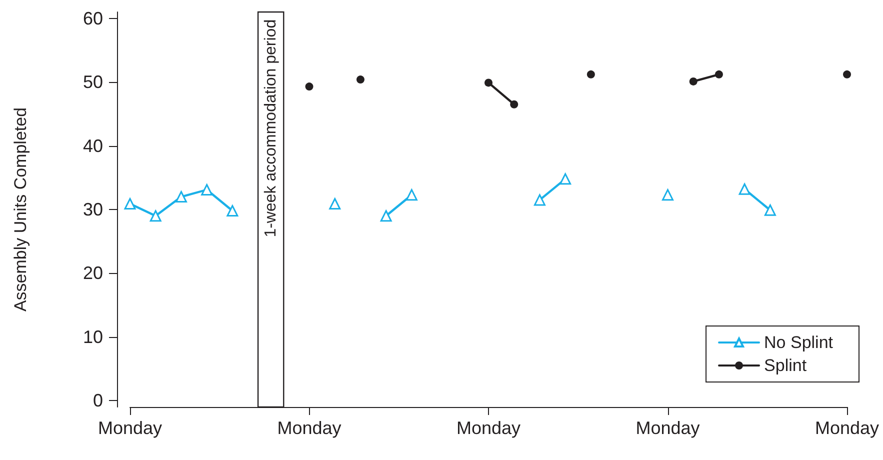 Image resolution: width=883 pixels, height=460 pixels. Describe the element at coordinates (271, 128) in the screenshot. I see `annotation: 1-week accommodation period` at that location.